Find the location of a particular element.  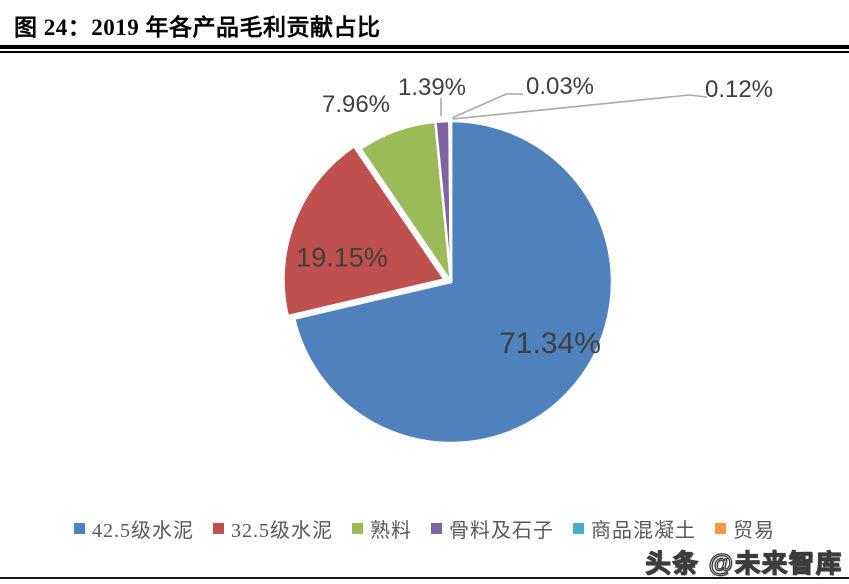

pie-label-aggregate: 1.39% is located at coordinates (432, 87).